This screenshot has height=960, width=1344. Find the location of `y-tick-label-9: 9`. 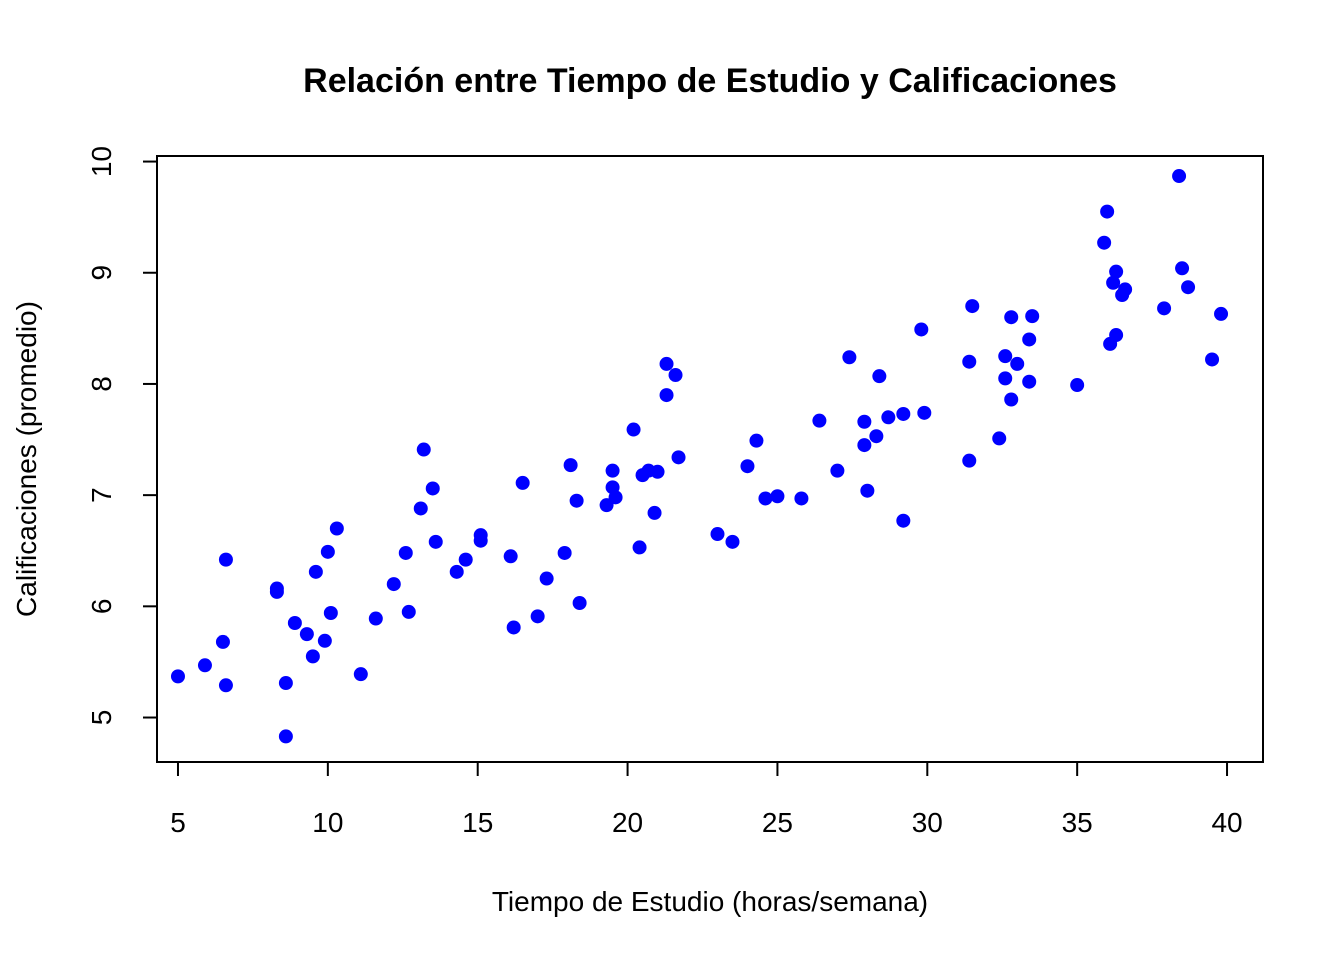

y-tick-label-9: 9 is located at coordinates (101, 273).